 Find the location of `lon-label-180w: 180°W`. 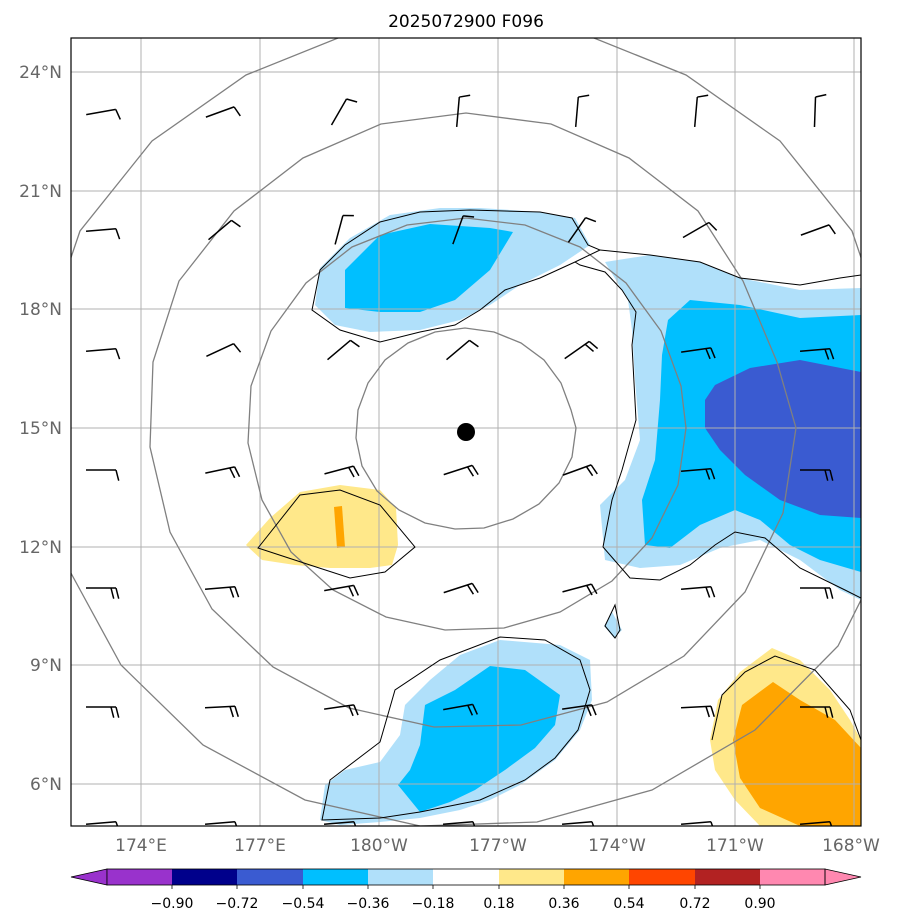

lon-label-180w: 180°W is located at coordinates (379, 846).